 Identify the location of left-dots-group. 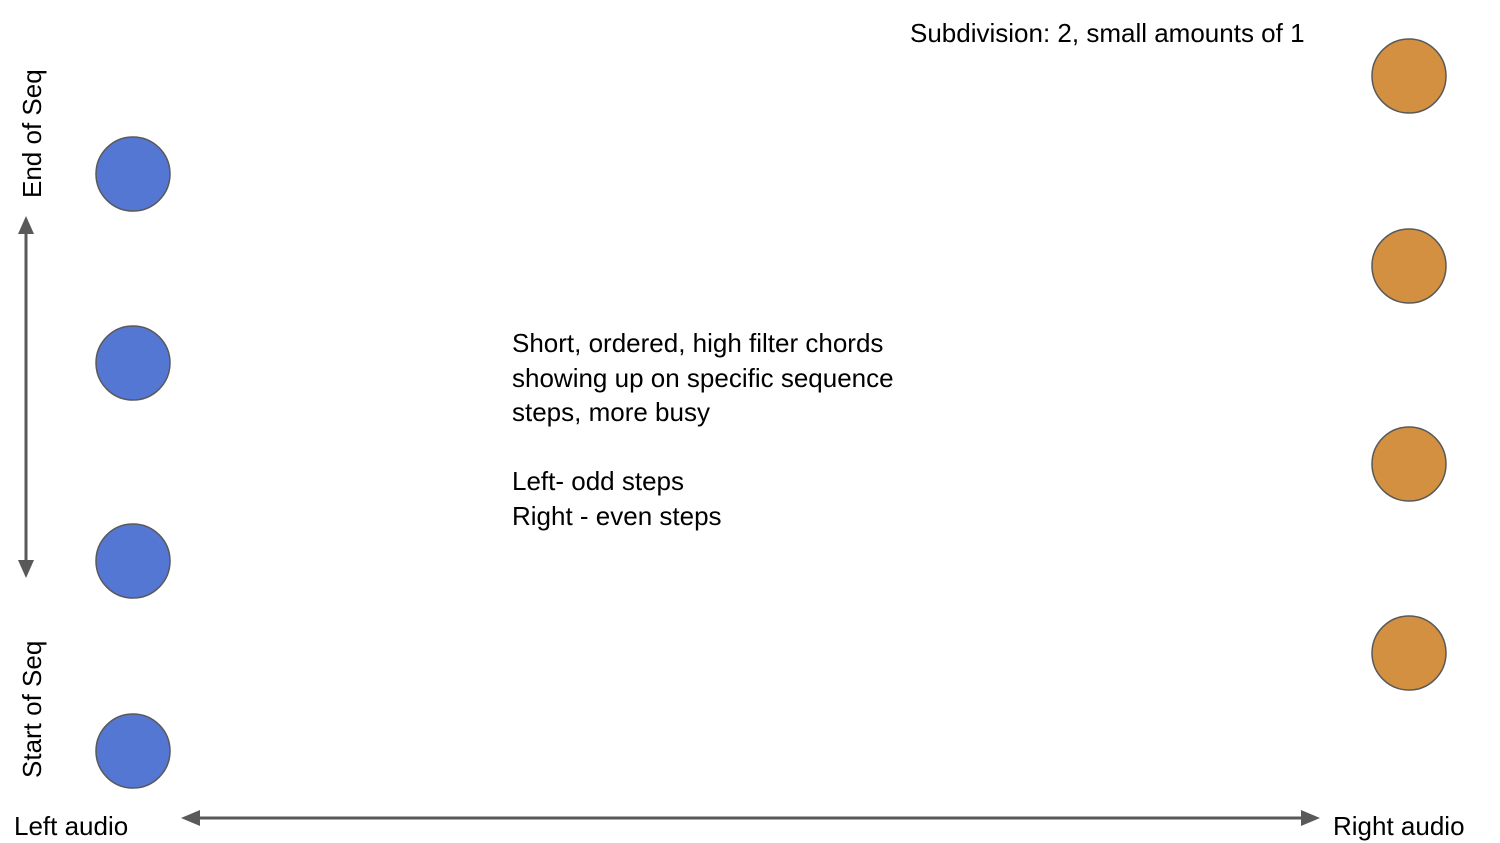
(133, 462).